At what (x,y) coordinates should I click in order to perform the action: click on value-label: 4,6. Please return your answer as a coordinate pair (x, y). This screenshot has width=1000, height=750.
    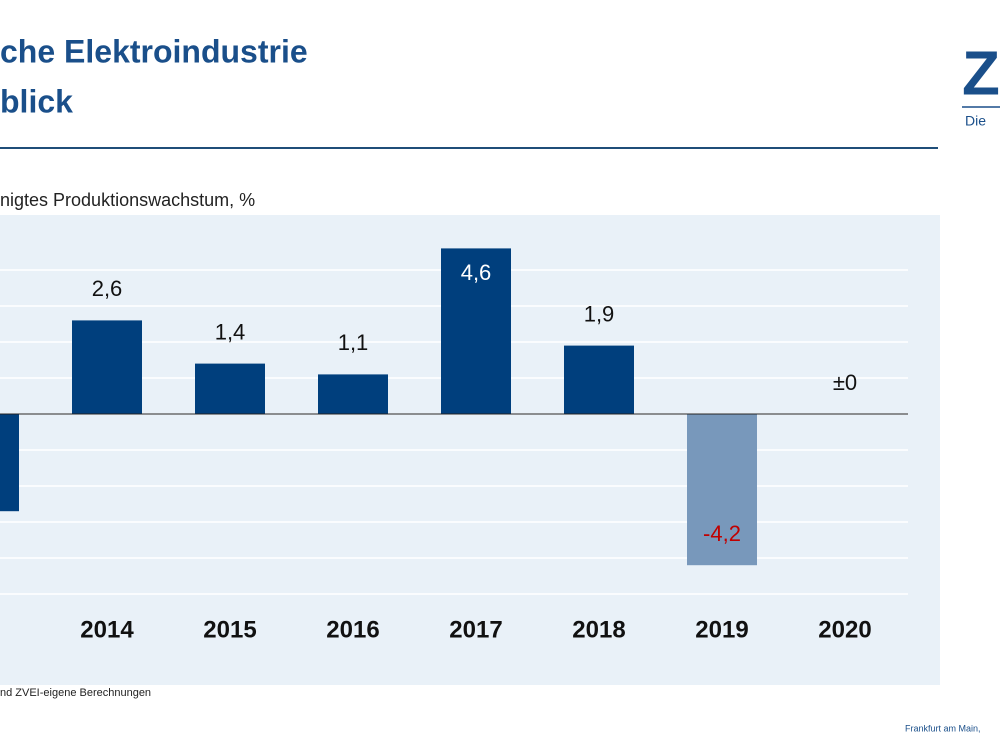
    Looking at the image, I should click on (476, 272).